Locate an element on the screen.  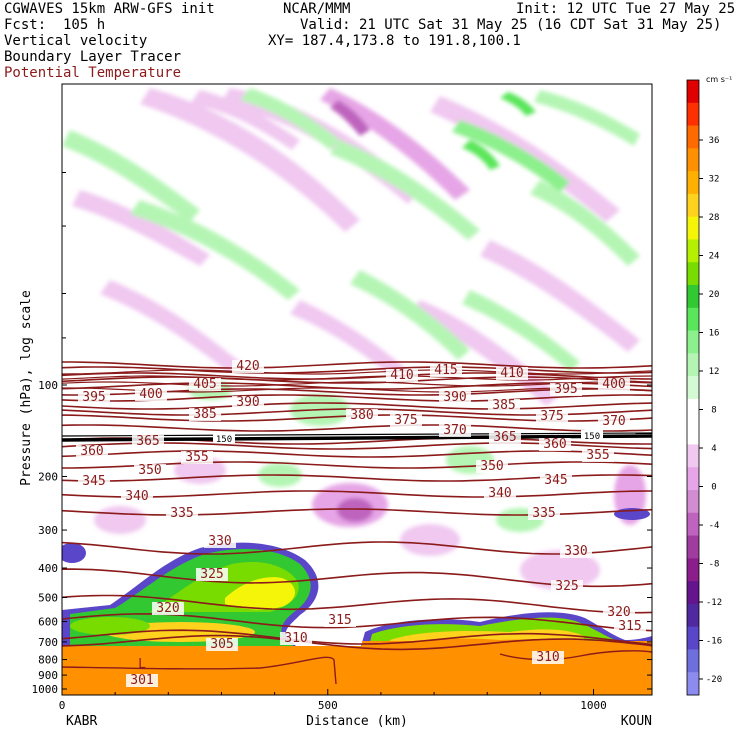
init-time: Init: 12 UTC Tue 27 May 25 is located at coordinates (626, 9).